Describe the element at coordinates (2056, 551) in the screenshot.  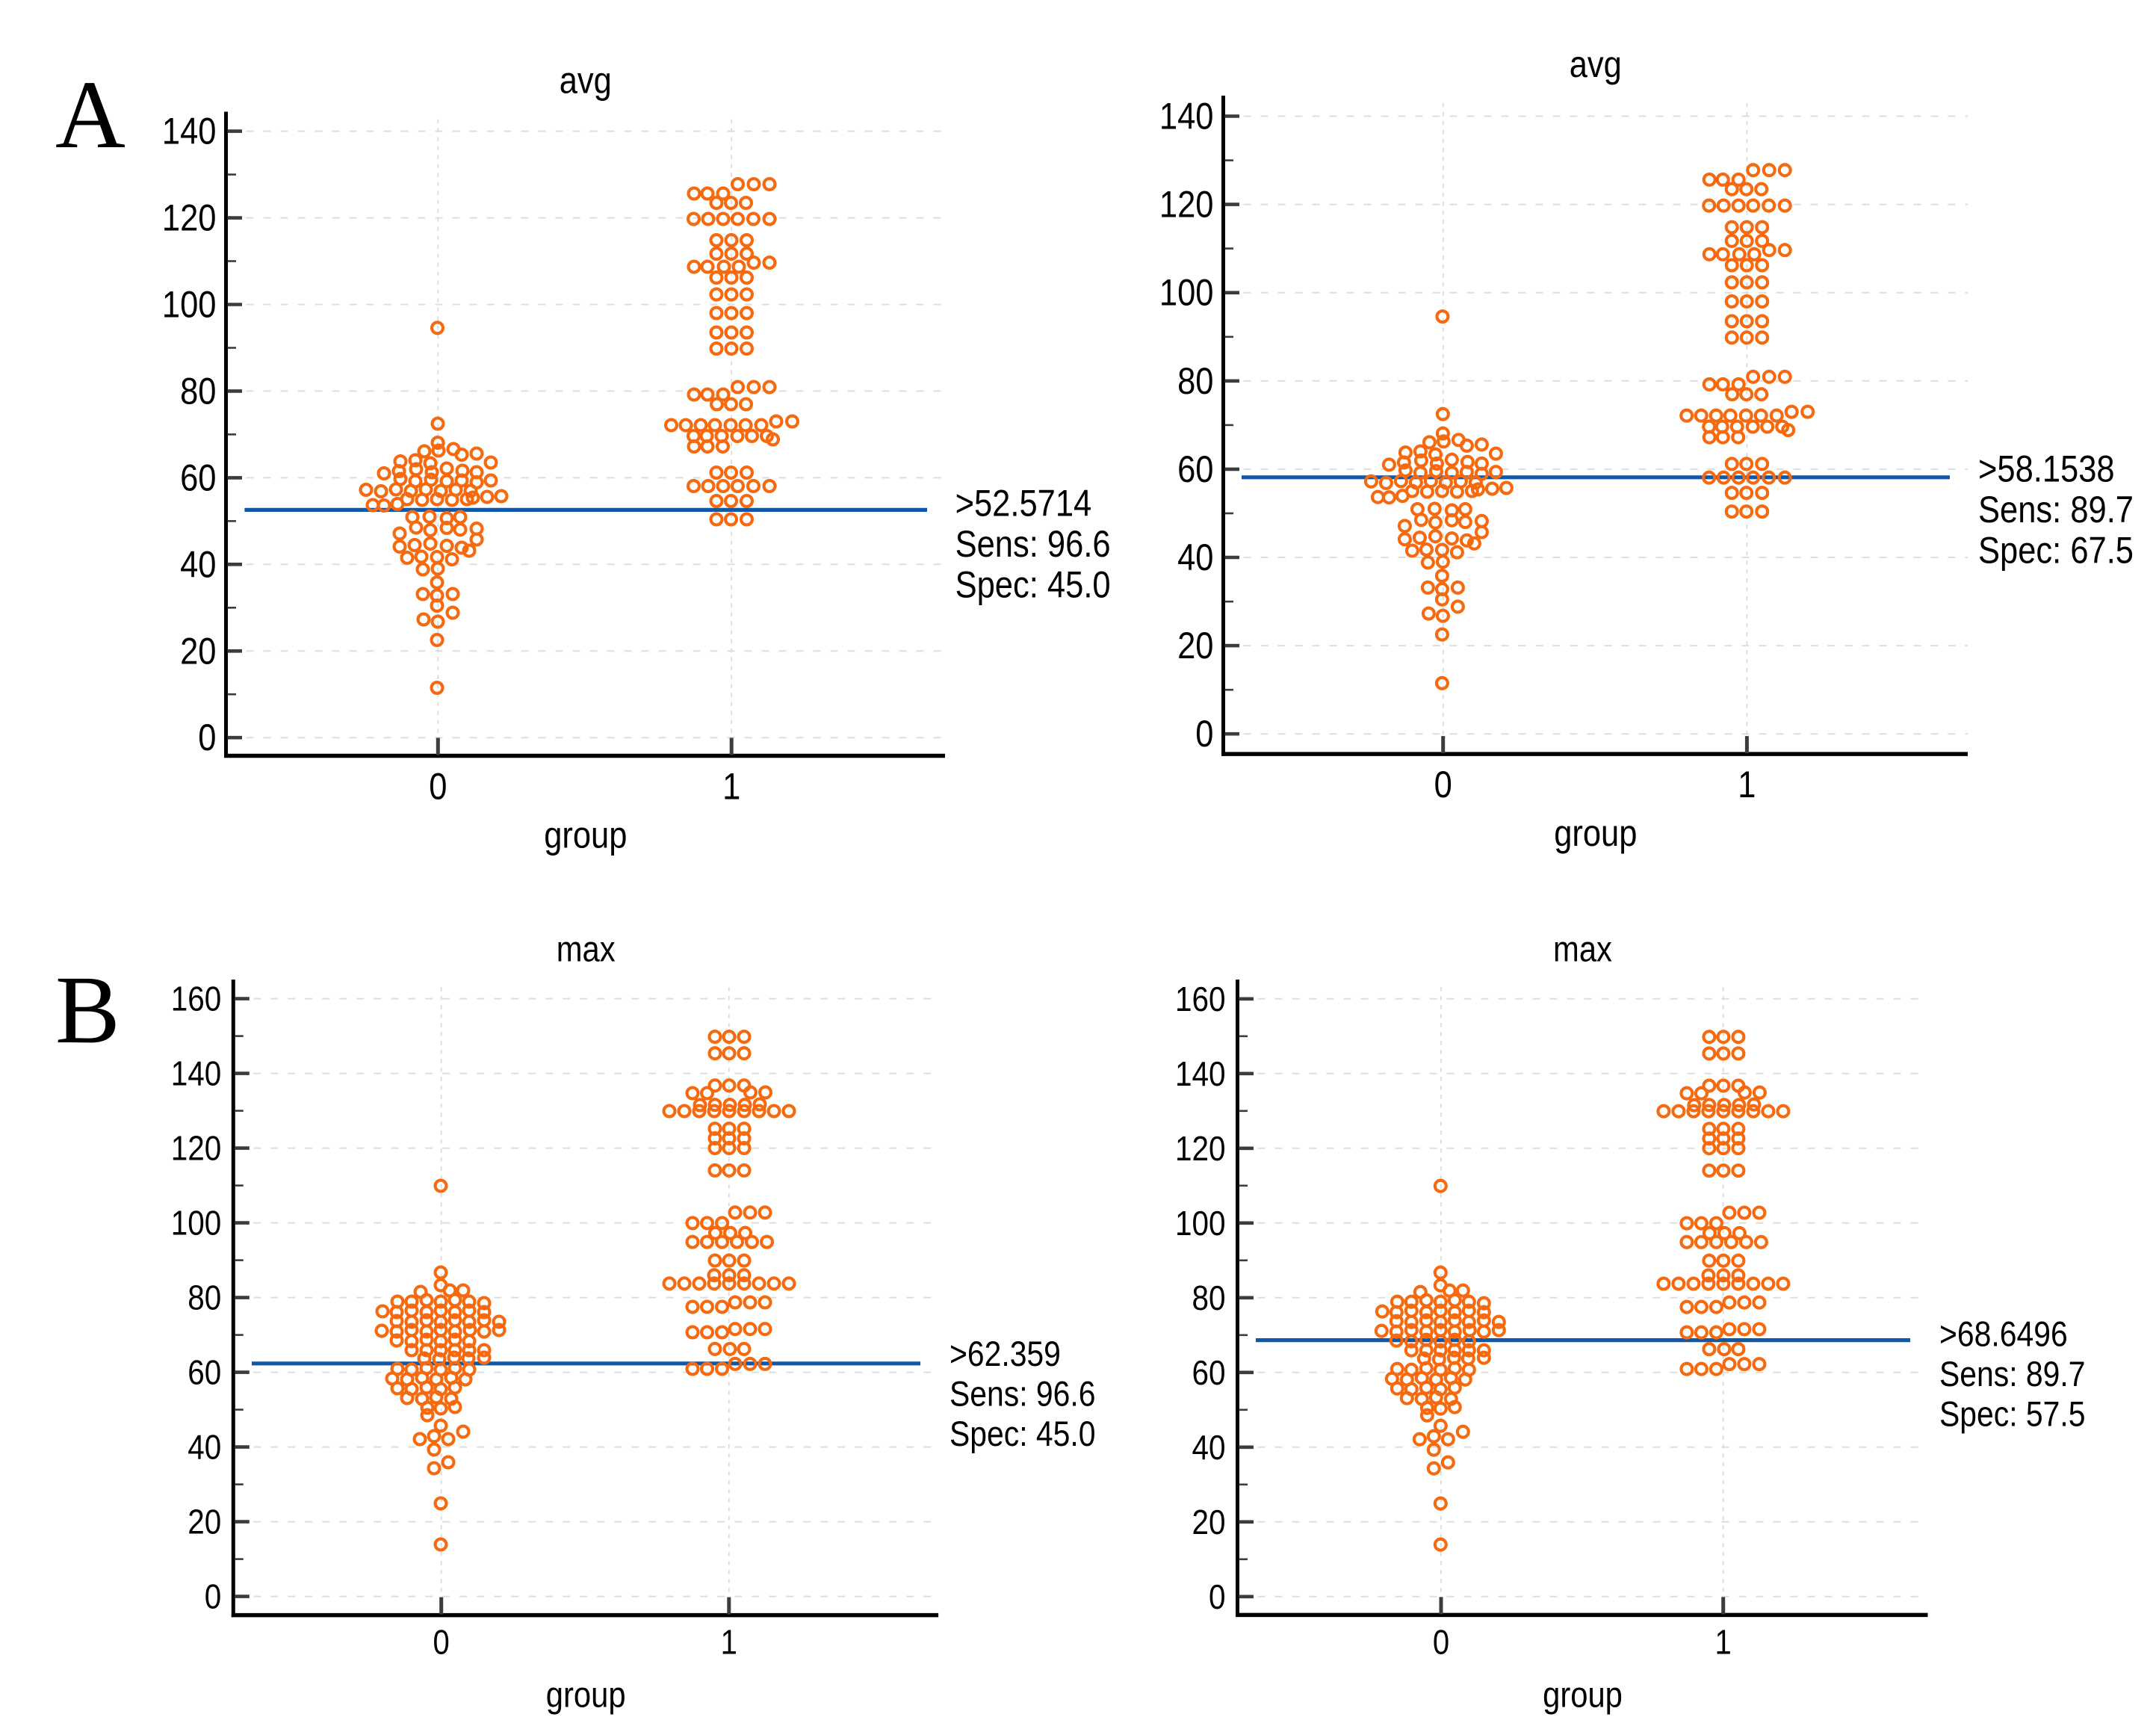
I see `svg-text: Spec: 67.5` at that location.